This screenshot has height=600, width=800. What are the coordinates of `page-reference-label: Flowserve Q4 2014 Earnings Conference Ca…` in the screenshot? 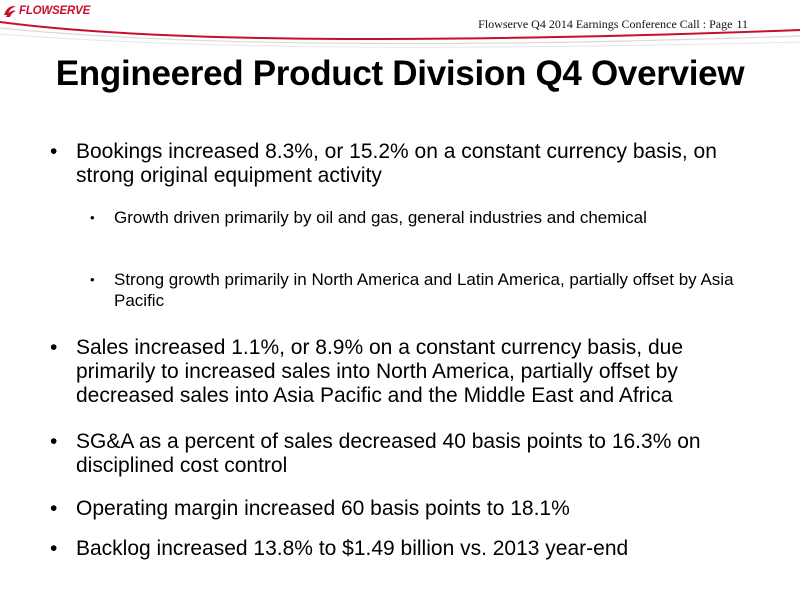 It's located at (605, 24).